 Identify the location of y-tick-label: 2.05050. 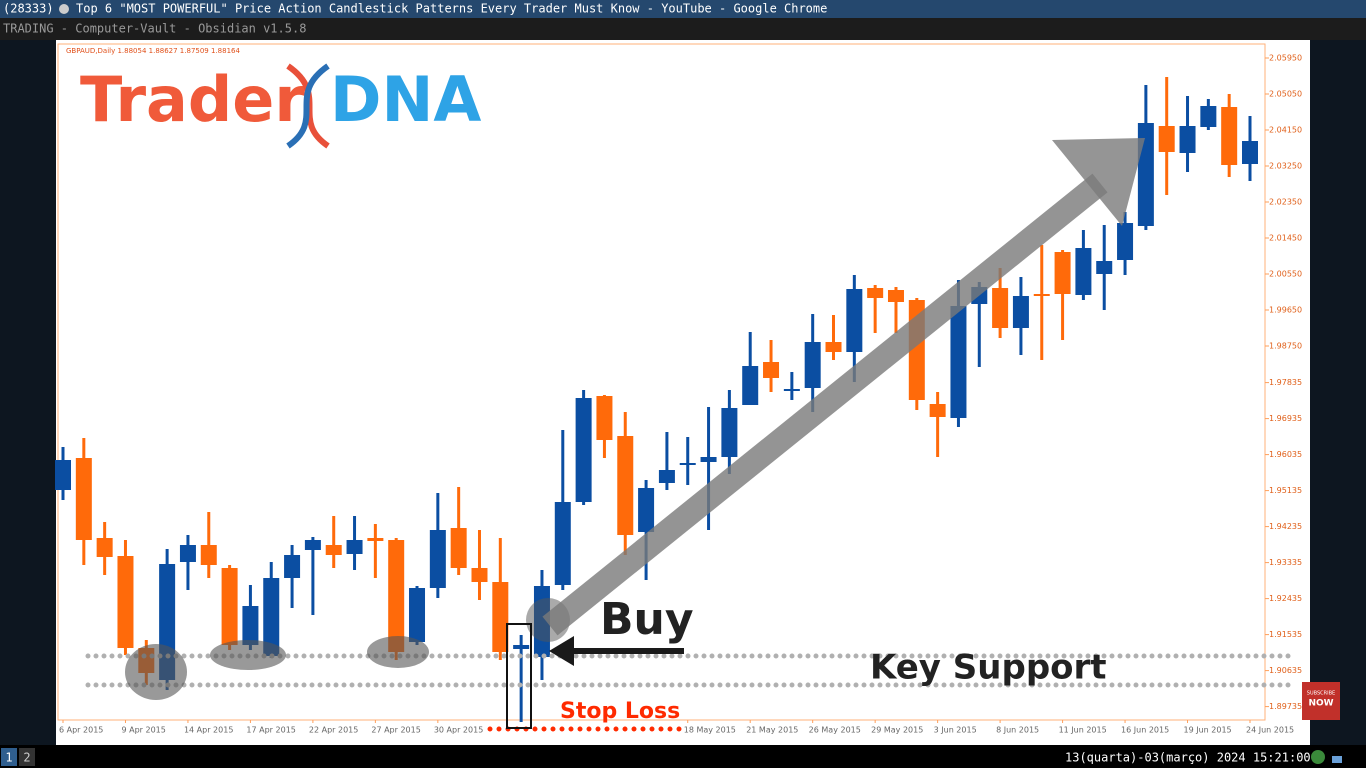
(1285, 94).